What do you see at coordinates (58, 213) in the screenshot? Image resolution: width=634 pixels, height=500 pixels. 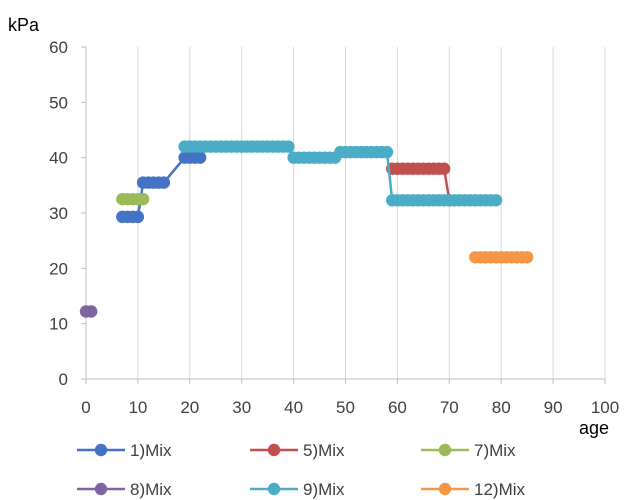 I see `y-tick-label: 30` at bounding box center [58, 213].